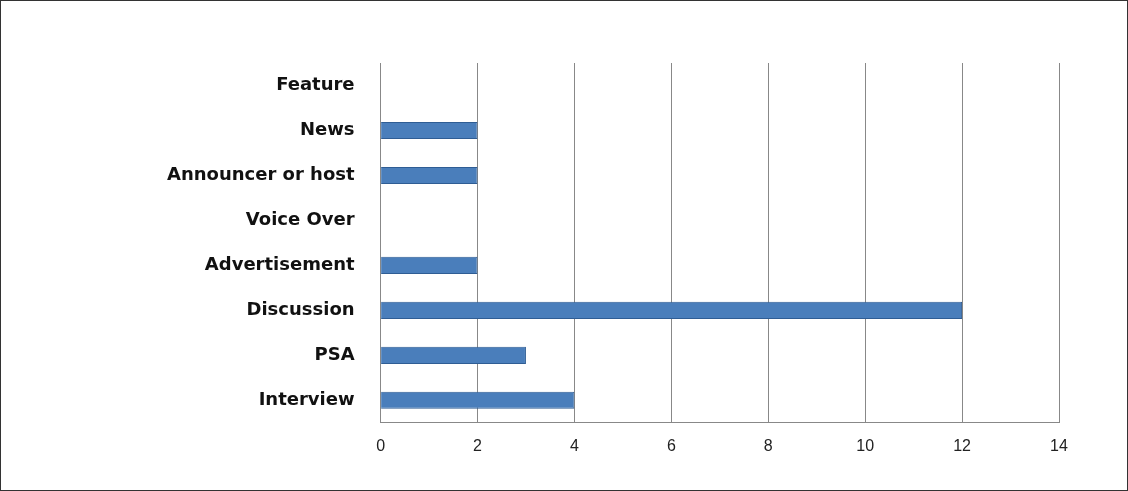 This screenshot has width=1128, height=491. I want to click on x-tick-label: 10, so click(865, 445).